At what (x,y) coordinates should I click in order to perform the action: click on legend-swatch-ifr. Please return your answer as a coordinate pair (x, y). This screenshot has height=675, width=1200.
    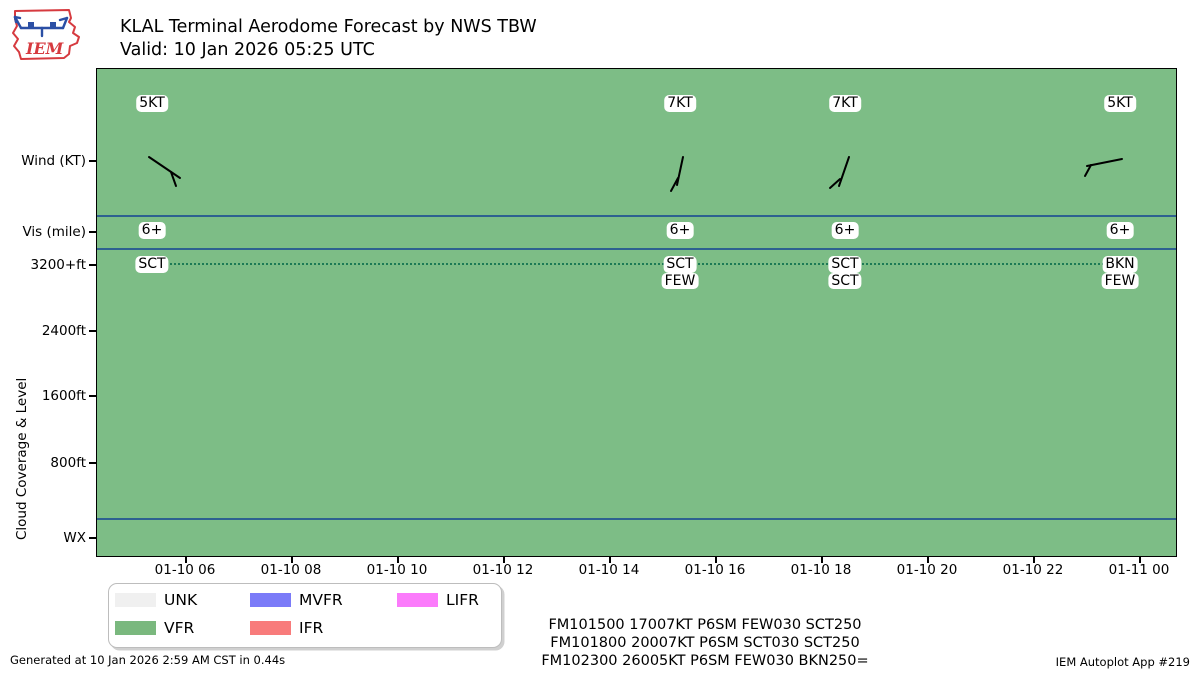
    Looking at the image, I should click on (270, 628).